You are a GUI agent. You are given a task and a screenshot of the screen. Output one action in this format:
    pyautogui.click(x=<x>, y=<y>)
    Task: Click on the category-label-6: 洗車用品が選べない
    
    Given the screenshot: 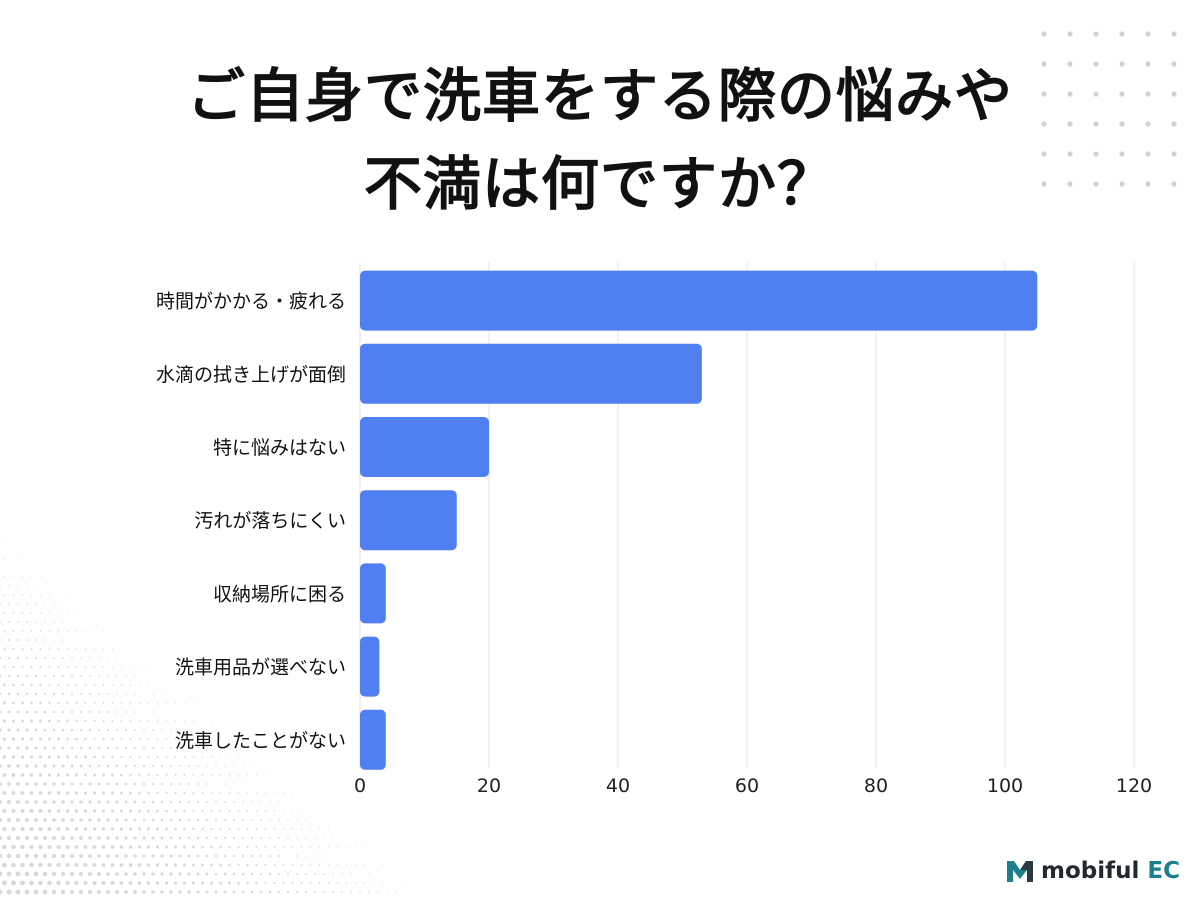 What is the action you would take?
    pyautogui.click(x=260, y=668)
    